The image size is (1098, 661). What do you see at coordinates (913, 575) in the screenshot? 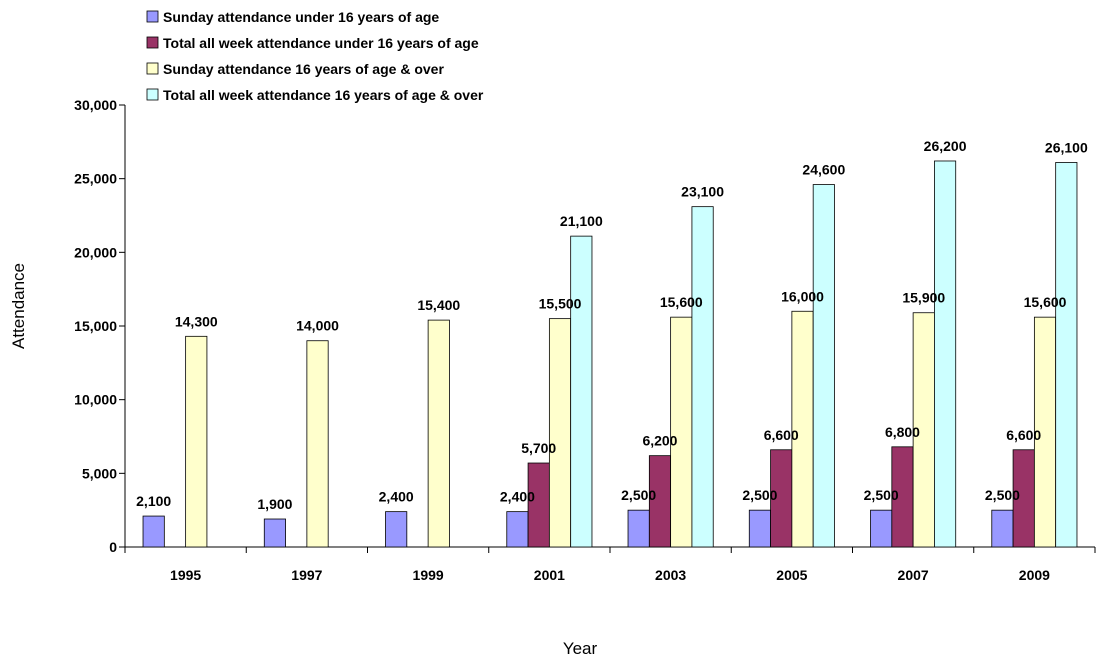
I see `x-tick-label: 2007` at bounding box center [913, 575].